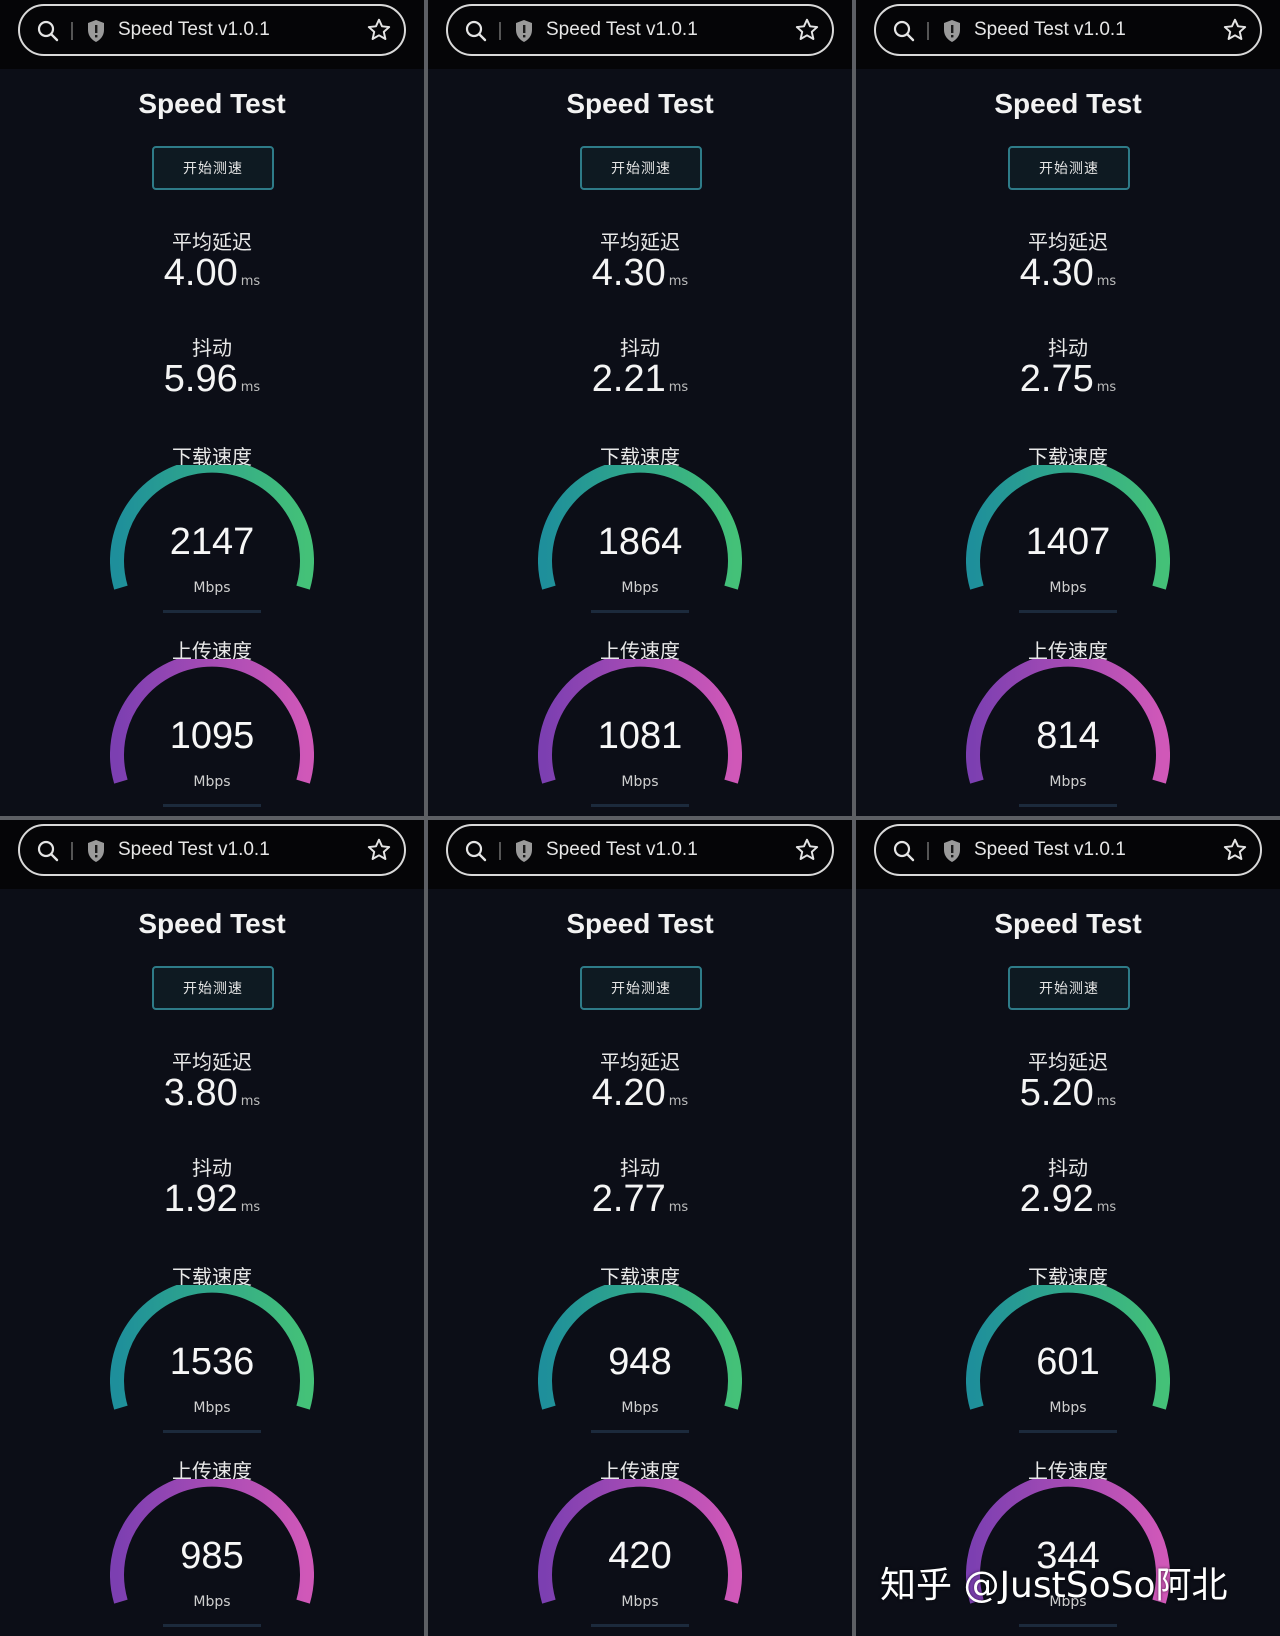  What do you see at coordinates (212, 923) in the screenshot?
I see `app-title: Speed Test` at bounding box center [212, 923].